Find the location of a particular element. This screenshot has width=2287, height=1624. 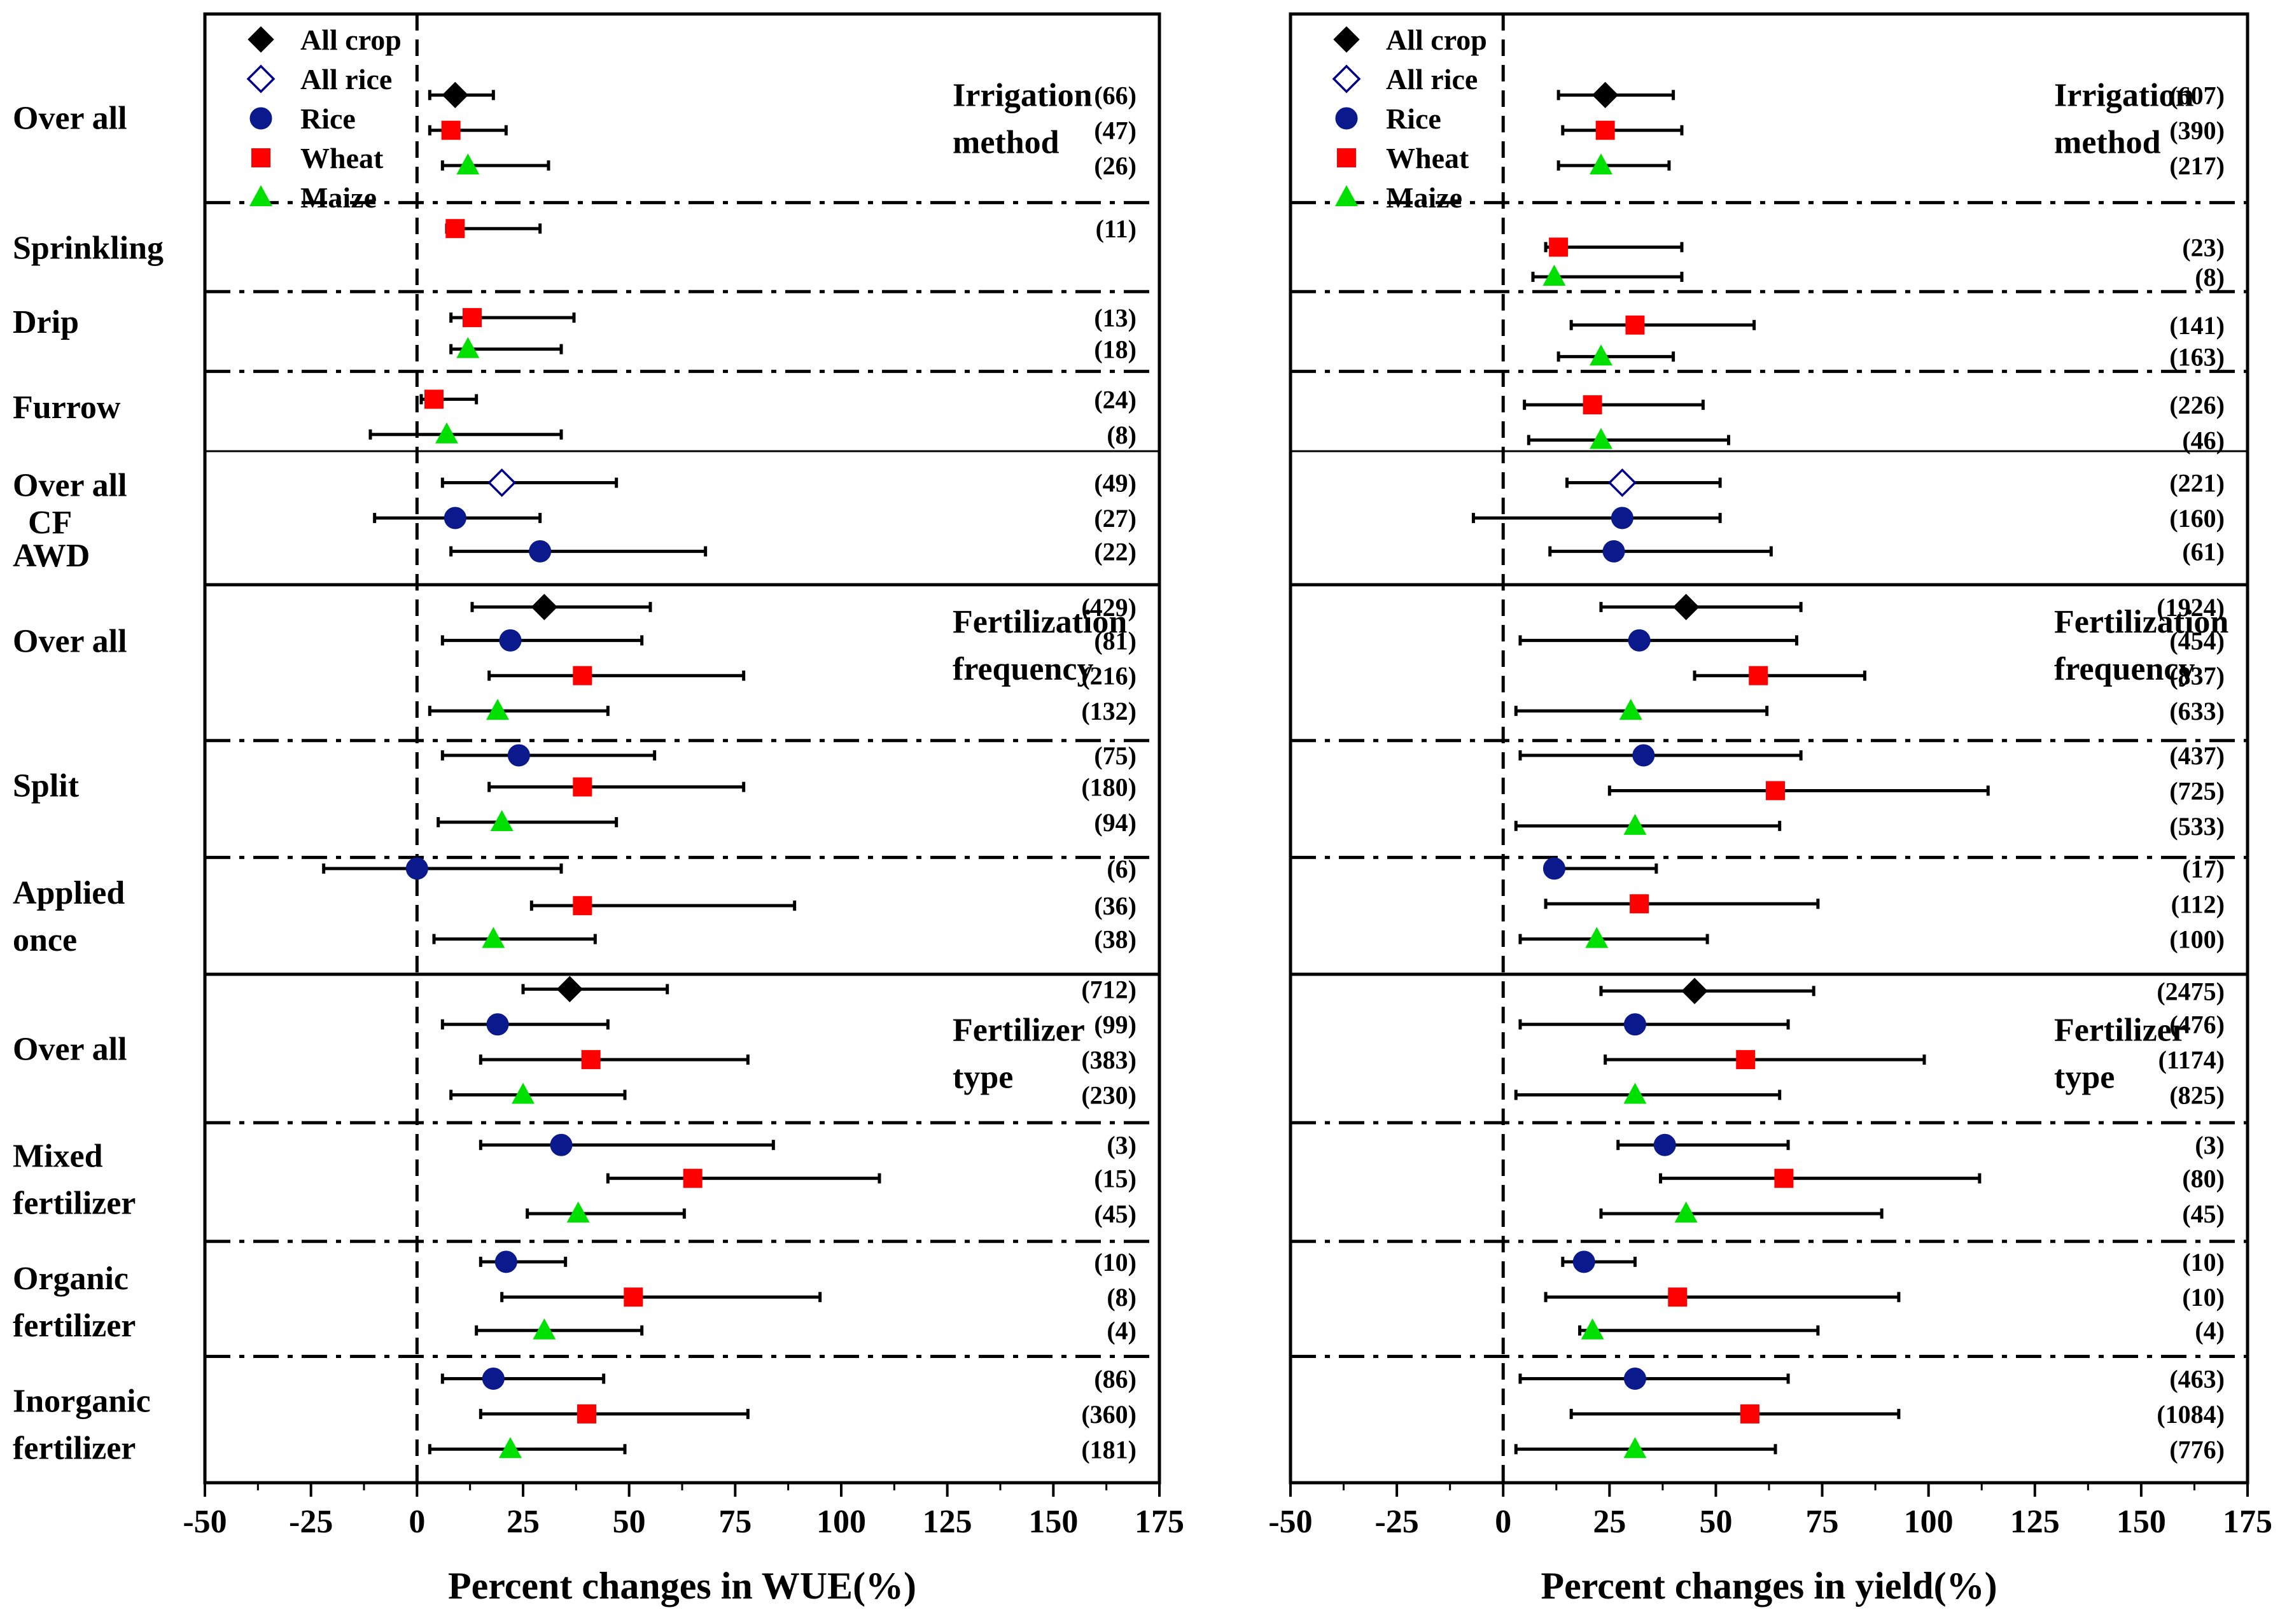

data-point: (837) is located at coordinates (1959, 676).